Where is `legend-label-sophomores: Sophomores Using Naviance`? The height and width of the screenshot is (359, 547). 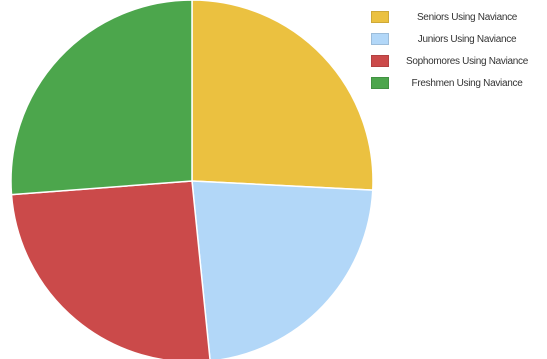
legend-label-sophomores: Sophomores Using Naviance is located at coordinates (467, 61).